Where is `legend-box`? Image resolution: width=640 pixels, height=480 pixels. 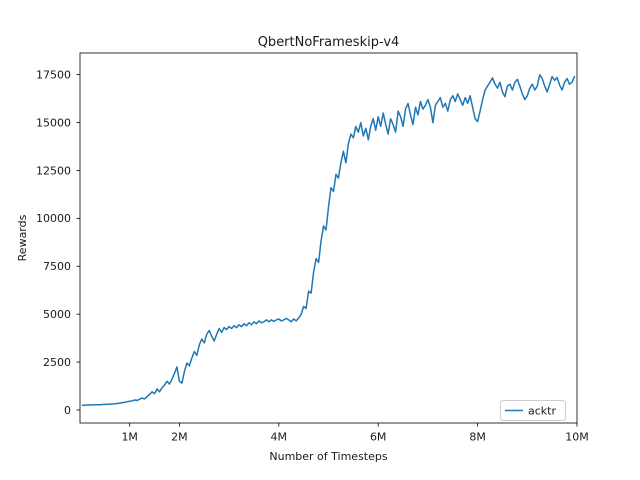
legend-box is located at coordinates (533, 410).